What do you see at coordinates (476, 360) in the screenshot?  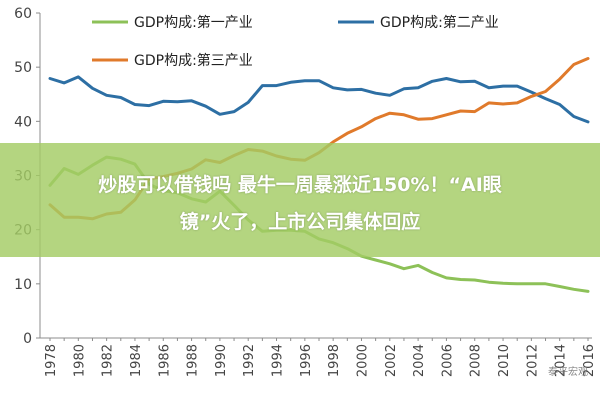 I see `x-tick-label-2008: 2008` at bounding box center [476, 360].